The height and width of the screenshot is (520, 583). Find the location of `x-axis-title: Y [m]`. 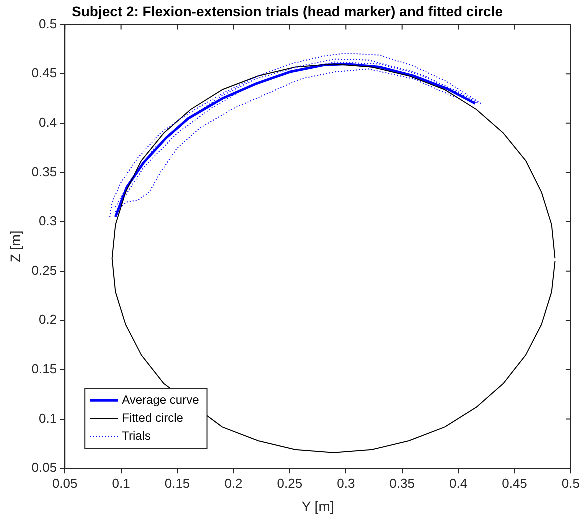

x-axis-title: Y [m] is located at coordinates (318, 506).